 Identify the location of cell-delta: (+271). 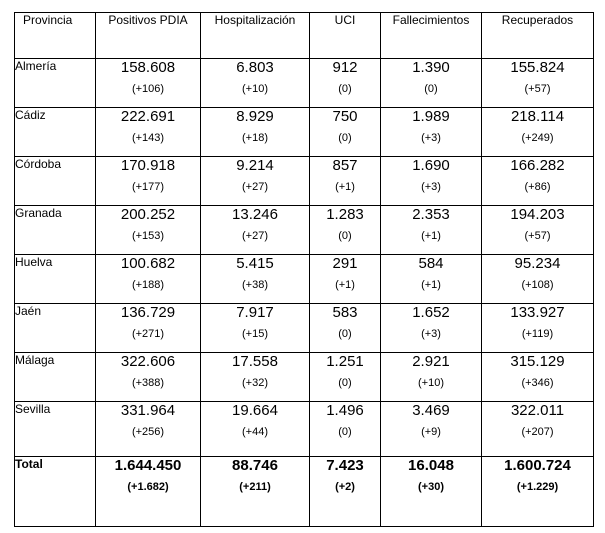
(148, 334).